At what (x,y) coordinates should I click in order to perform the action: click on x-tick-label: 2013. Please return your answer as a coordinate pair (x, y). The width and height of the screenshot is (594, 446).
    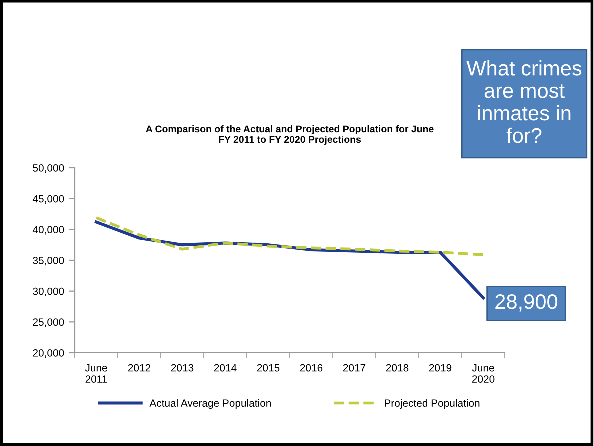
    Looking at the image, I should click on (182, 368).